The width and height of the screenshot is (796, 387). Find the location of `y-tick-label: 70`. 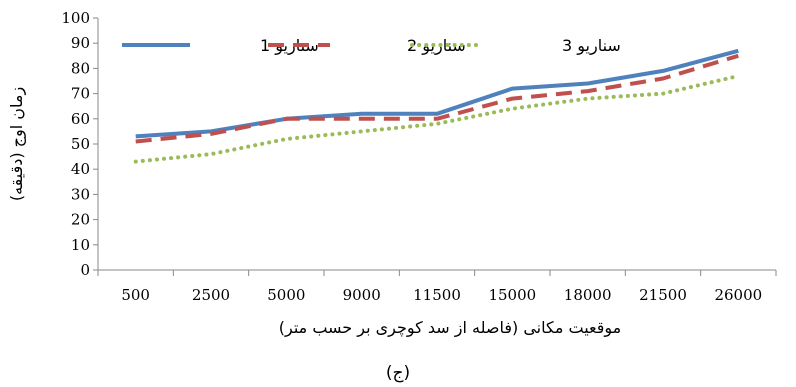

y-tick-label: 70 is located at coordinates (80, 94).